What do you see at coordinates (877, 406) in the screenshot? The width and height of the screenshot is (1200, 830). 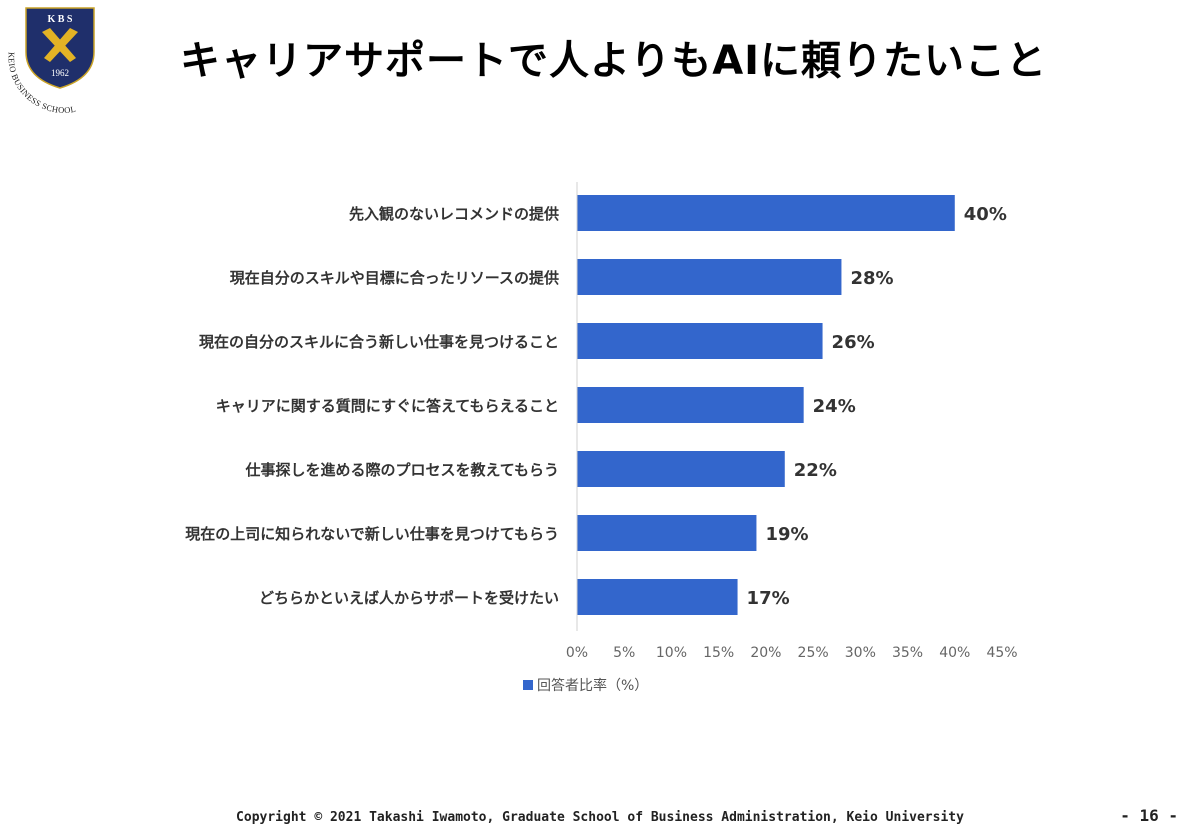 I see `data-labels: 40% 28% 26% 24% 22% 19% 17%` at bounding box center [877, 406].